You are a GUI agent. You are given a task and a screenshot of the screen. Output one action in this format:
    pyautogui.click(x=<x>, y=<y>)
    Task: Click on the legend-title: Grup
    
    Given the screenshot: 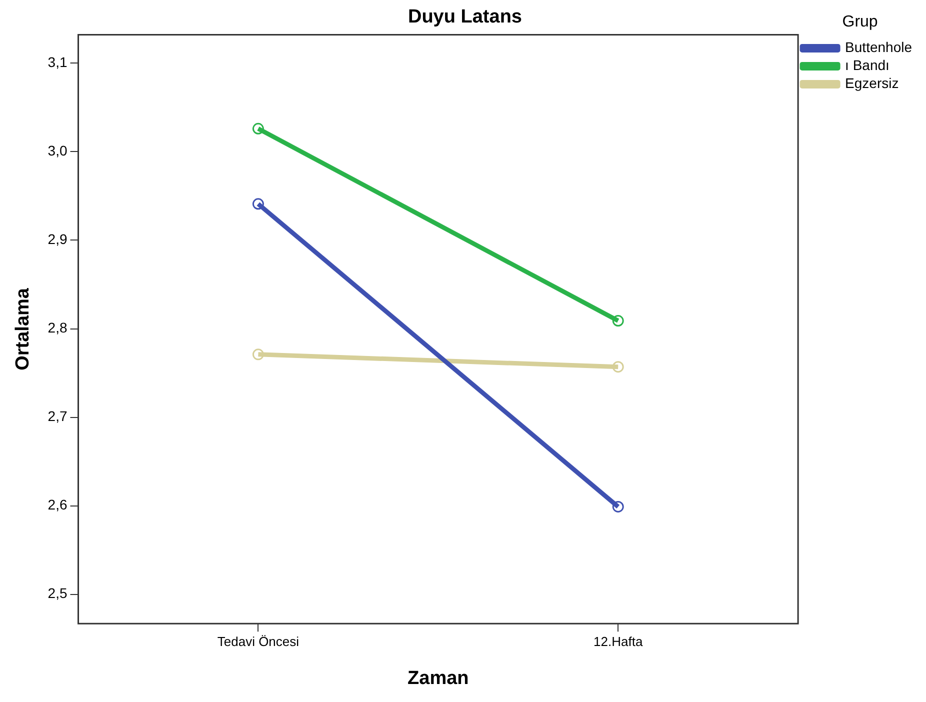 What is the action you would take?
    pyautogui.click(x=860, y=21)
    